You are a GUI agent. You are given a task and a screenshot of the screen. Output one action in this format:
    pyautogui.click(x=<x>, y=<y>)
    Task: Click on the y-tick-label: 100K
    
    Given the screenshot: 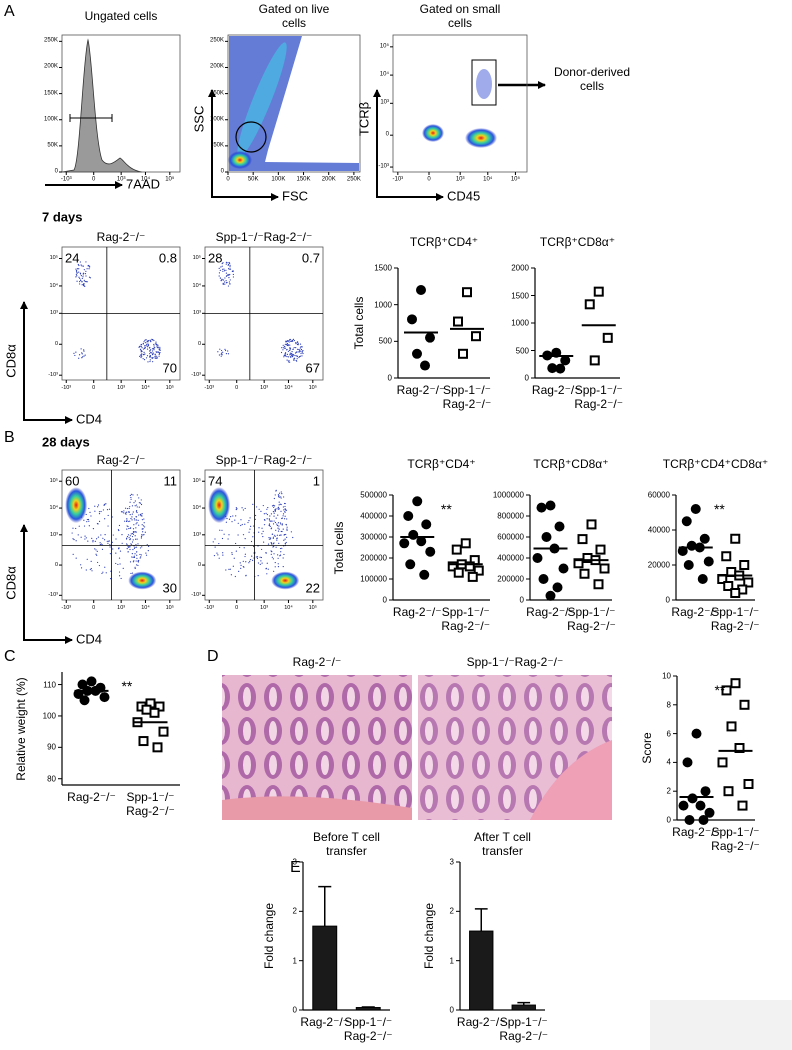 What is the action you would take?
    pyautogui.click(x=50, y=119)
    